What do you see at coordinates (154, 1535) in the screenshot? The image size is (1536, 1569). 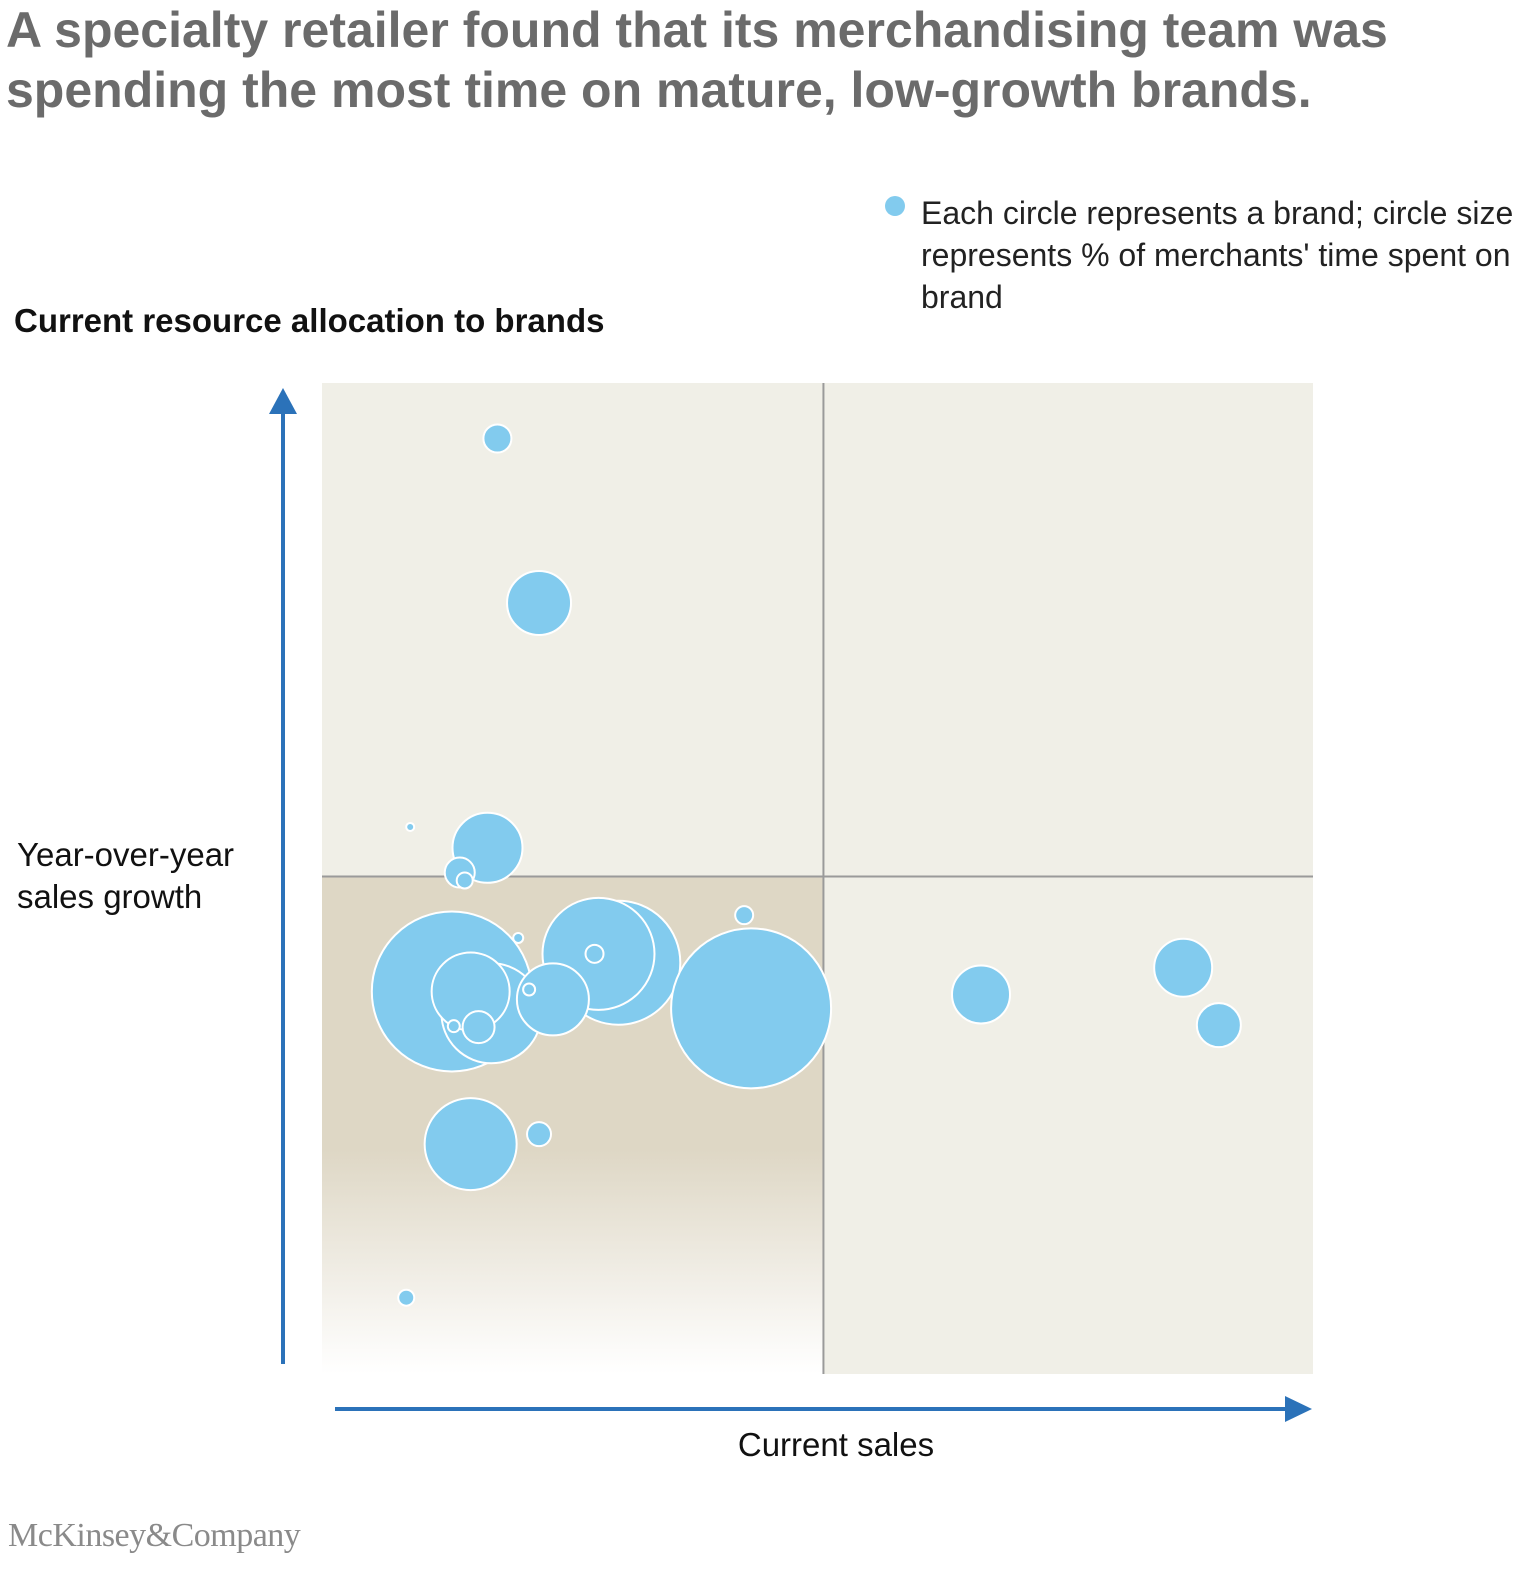 I see `mckinsey-logo: McKinsey&Company` at bounding box center [154, 1535].